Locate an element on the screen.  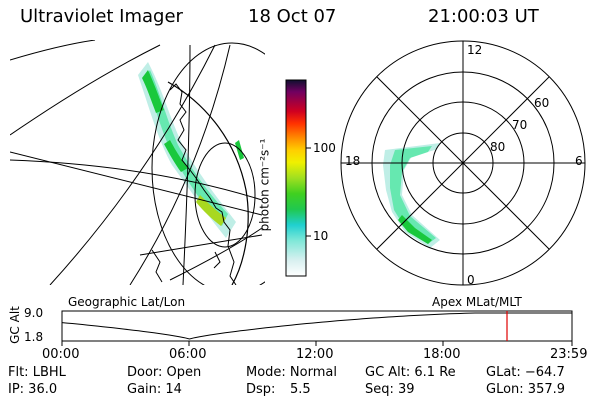
info-dsp-value: 5.5 is located at coordinates (300, 389).